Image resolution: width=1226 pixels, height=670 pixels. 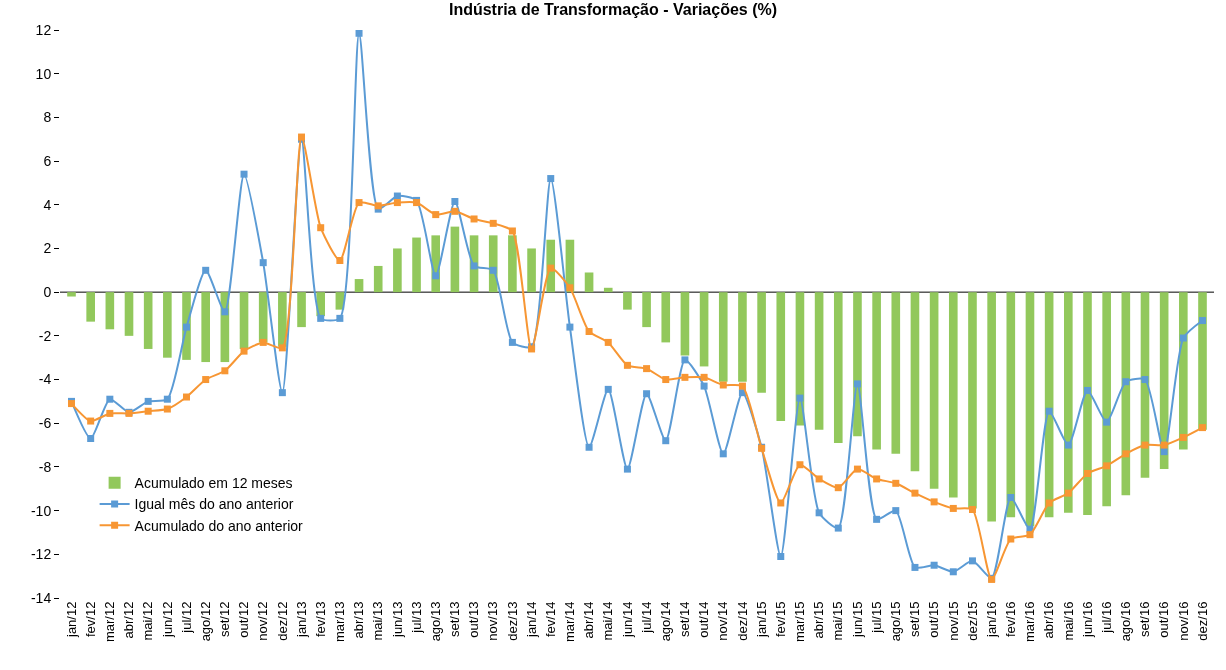 I want to click on x-tick-label: mai/15, so click(x=838, y=621).